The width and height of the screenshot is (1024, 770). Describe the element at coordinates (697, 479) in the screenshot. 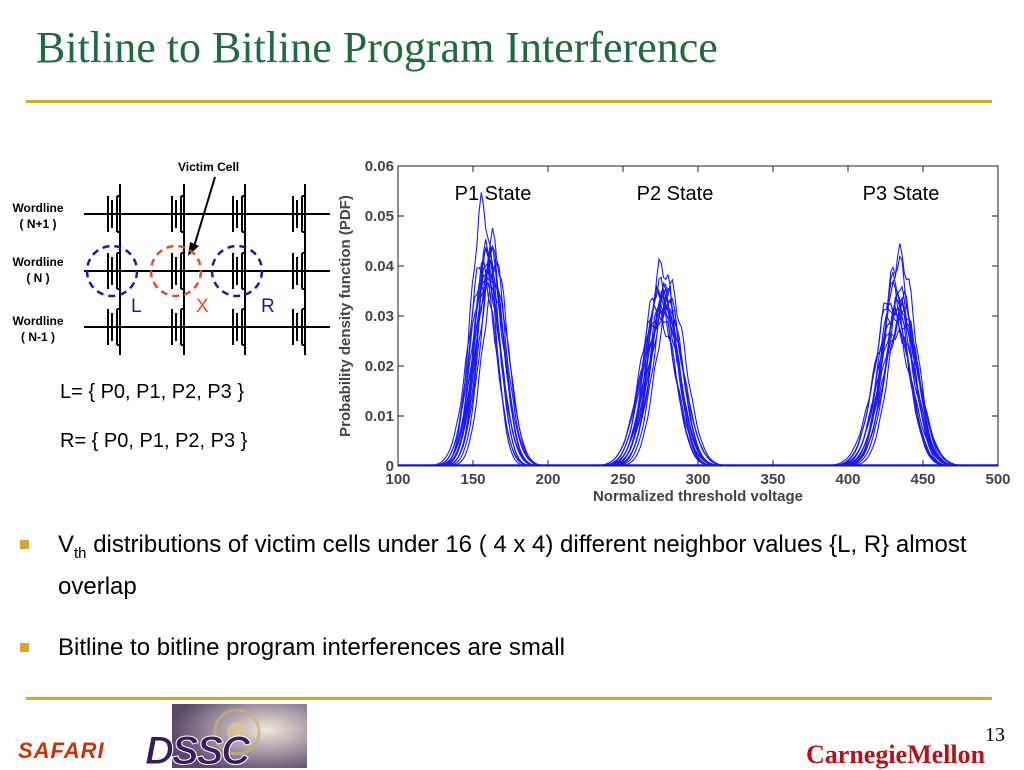

I see `x-tick-label: 300` at that location.